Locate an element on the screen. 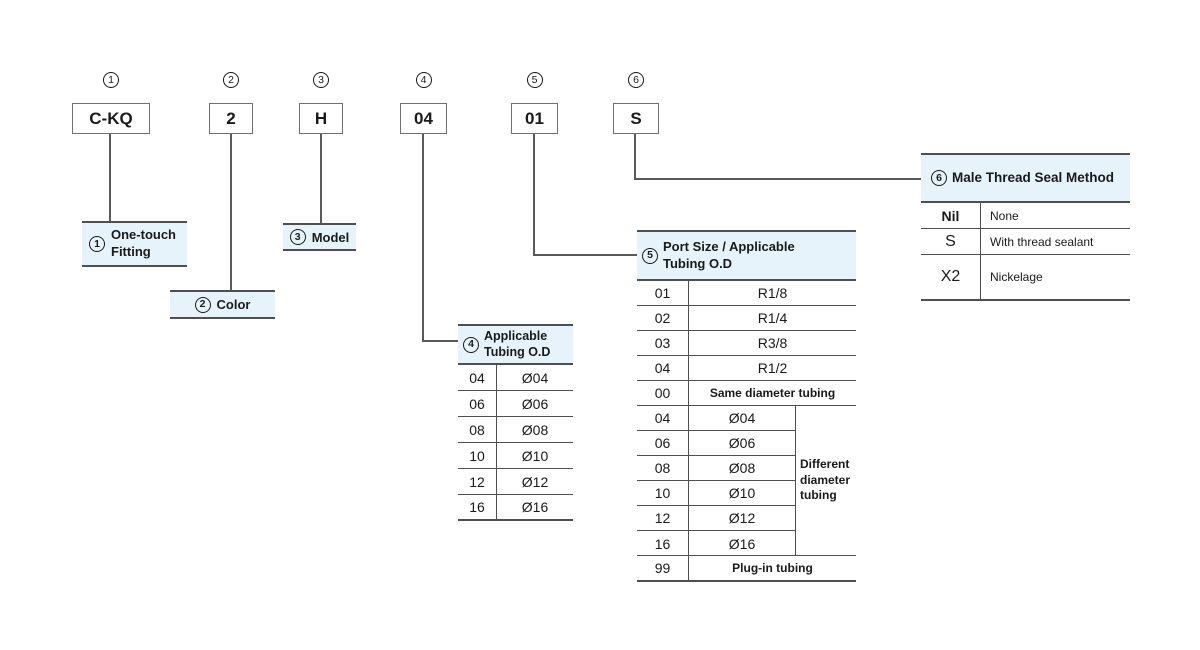  row-value: None is located at coordinates (1004, 215).